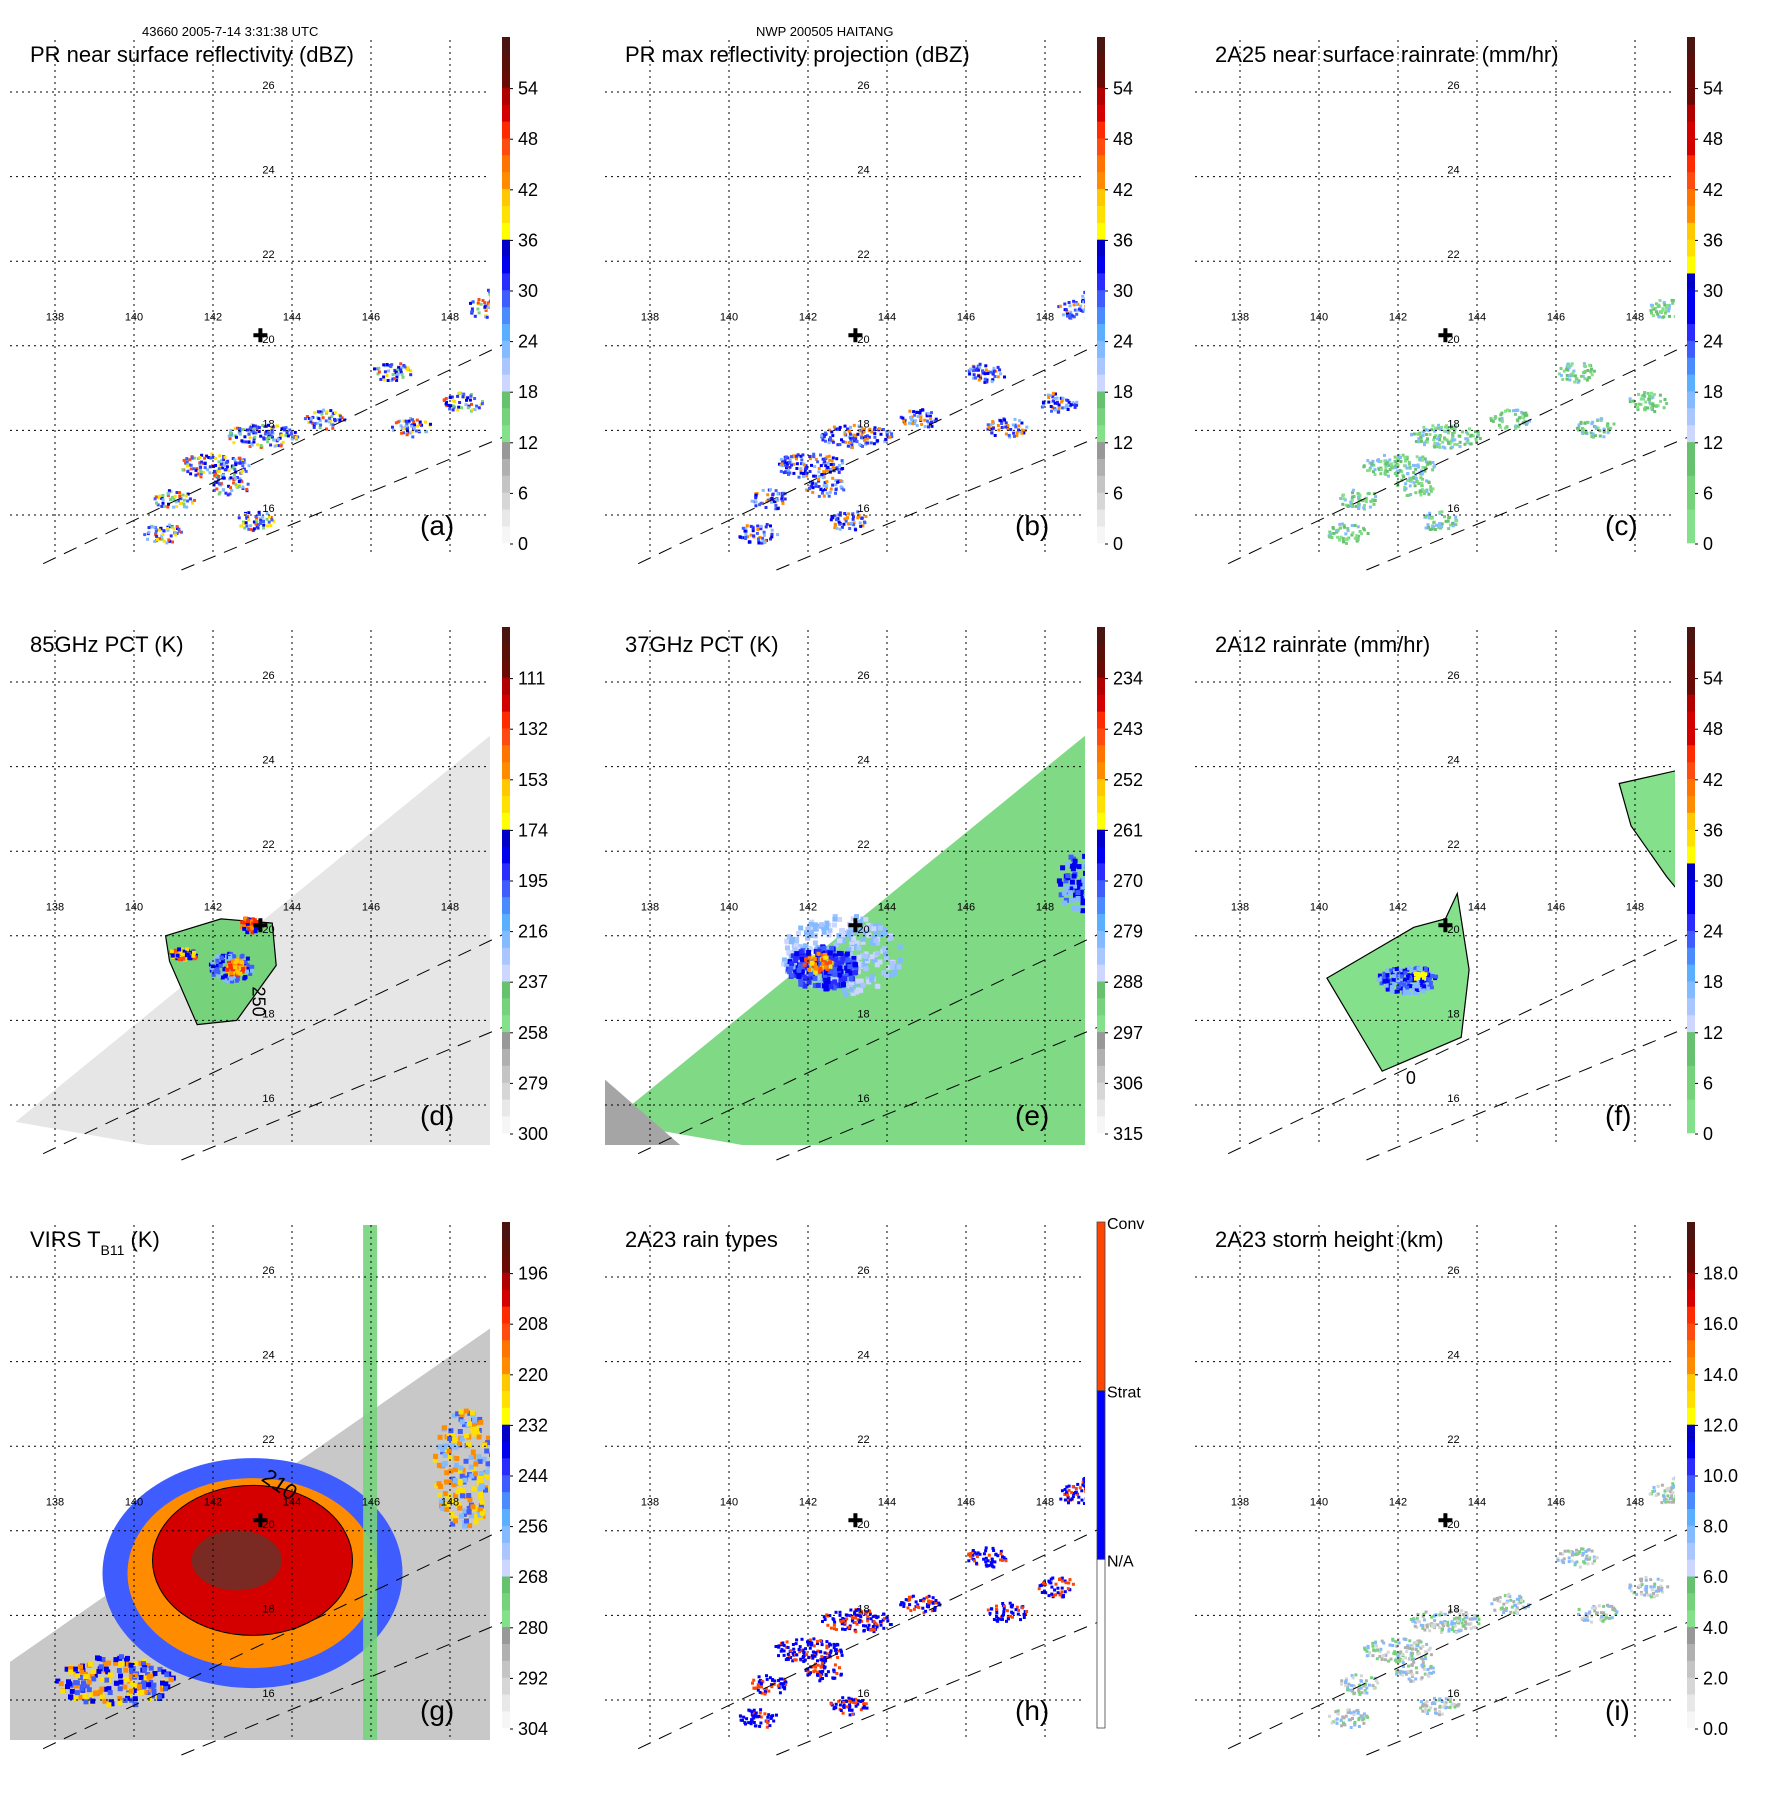 The height and width of the screenshot is (1815, 1771). I want to click on colorbar-tick-label: 268, so click(533, 1577).